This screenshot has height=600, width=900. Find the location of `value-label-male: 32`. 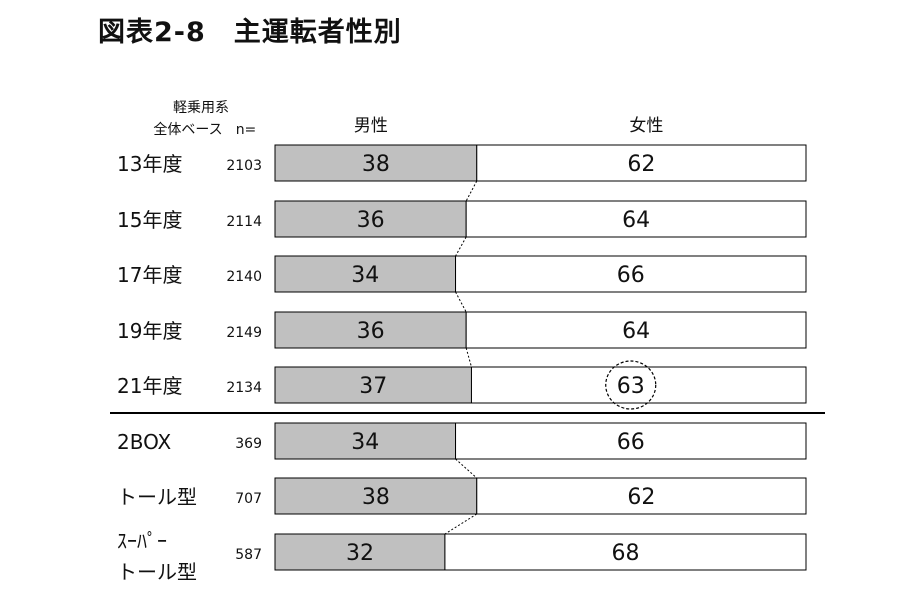

value-label-male: 32 is located at coordinates (360, 553).